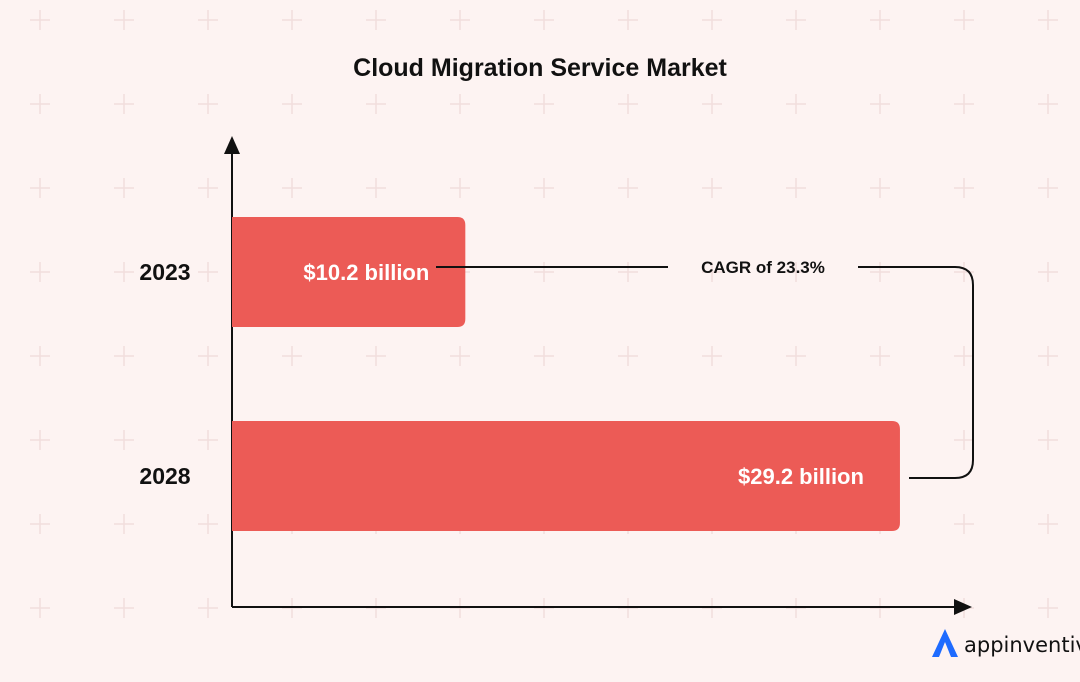 This screenshot has height=682, width=1080. Describe the element at coordinates (540, 68) in the screenshot. I see `chart-title: Cloud Migration Service Market` at that location.